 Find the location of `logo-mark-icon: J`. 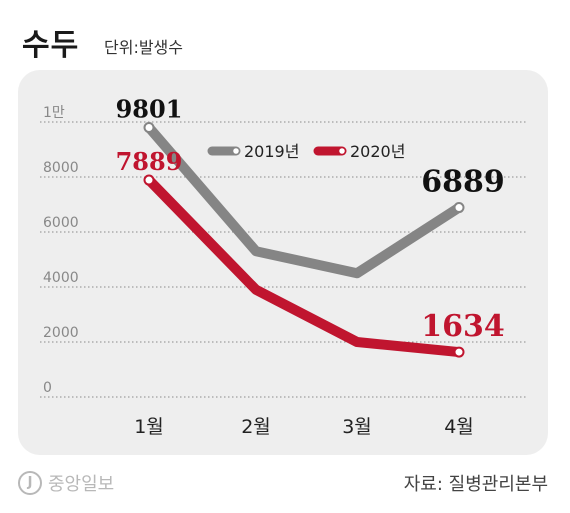

logo-mark-icon: J is located at coordinates (30, 483).